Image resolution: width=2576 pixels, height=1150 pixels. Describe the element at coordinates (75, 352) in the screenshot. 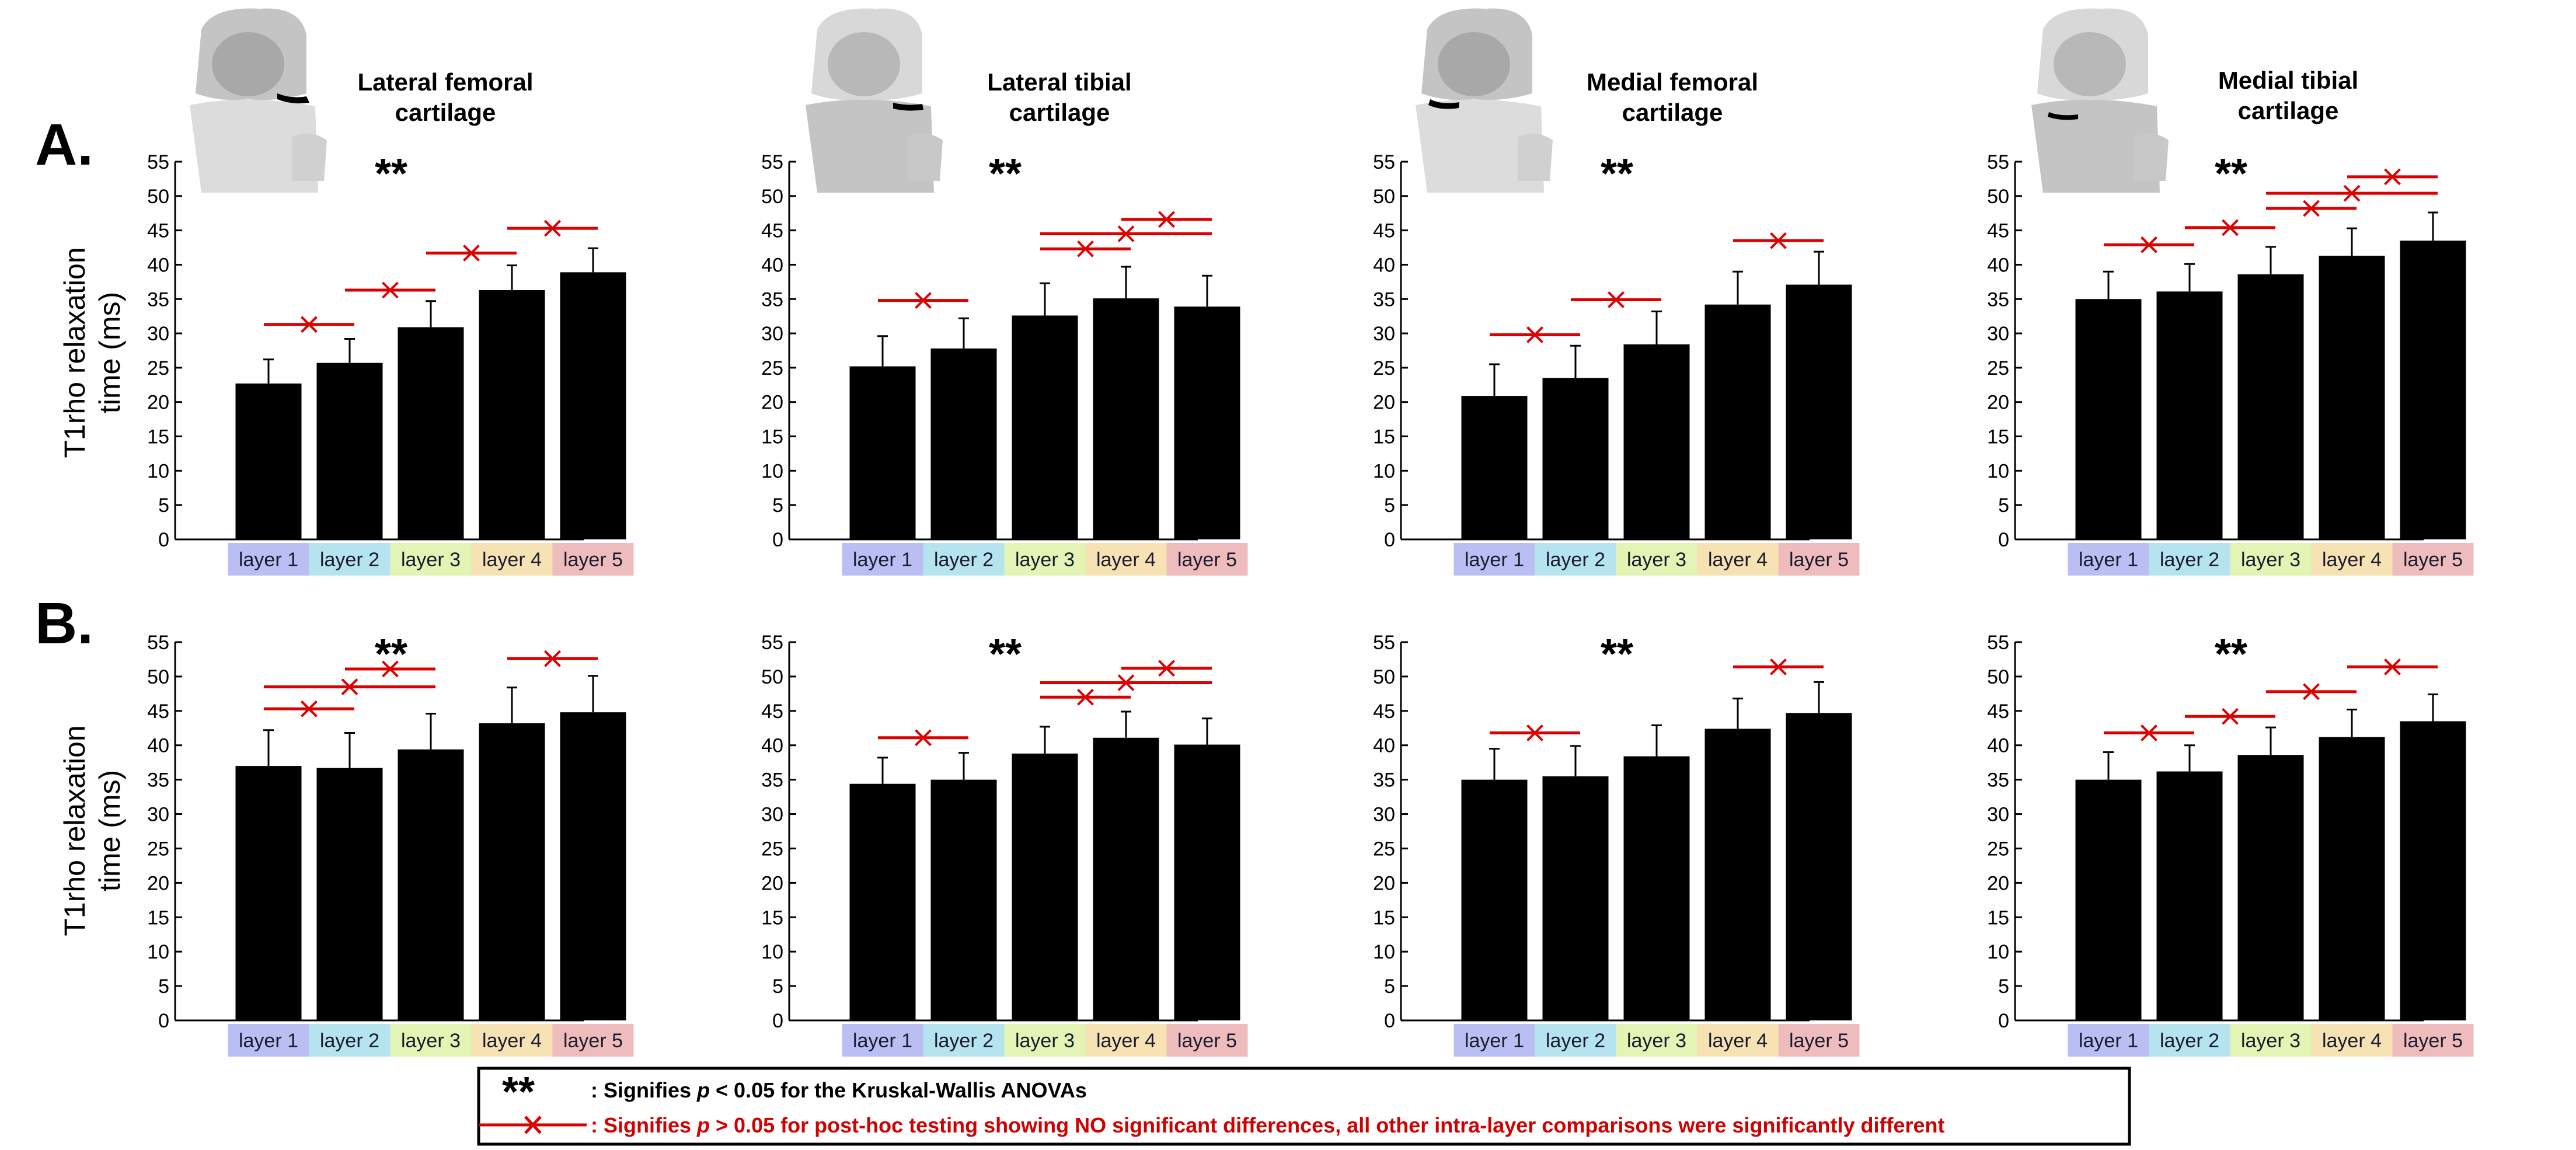

I see `y-axis-label-a1: T1rho relaxation` at that location.